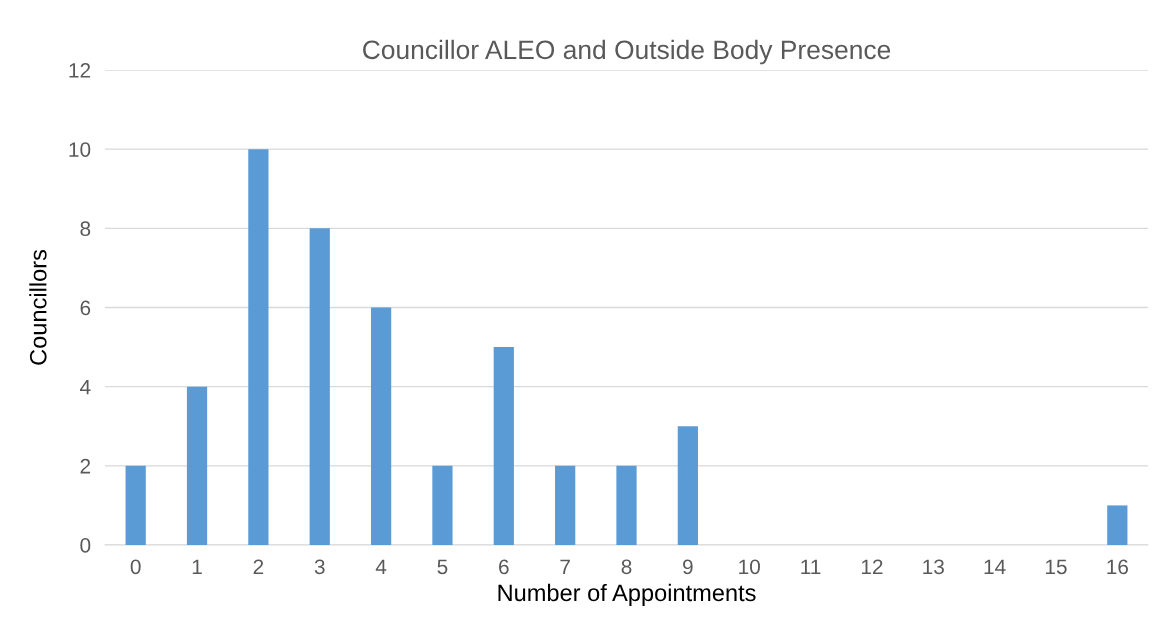 The width and height of the screenshot is (1170, 633). I want to click on x-tick-label: 1, so click(197, 566).